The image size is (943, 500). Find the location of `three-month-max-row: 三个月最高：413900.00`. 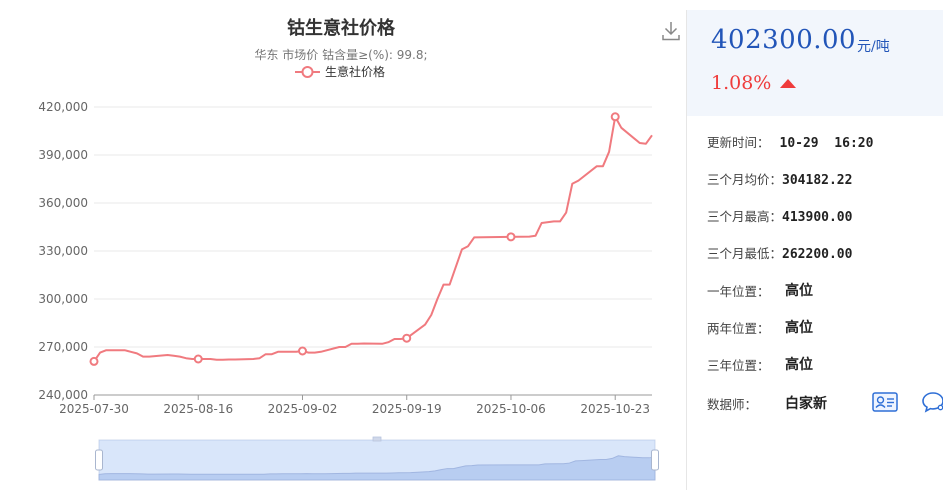

three-month-max-row: 三个月最高：413900.00 is located at coordinates (779, 216).